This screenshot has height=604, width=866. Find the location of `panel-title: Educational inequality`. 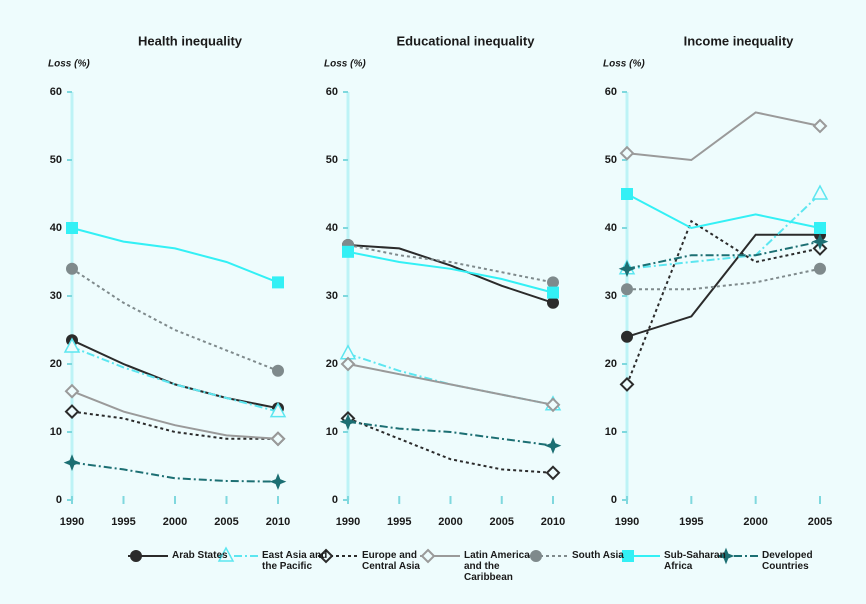

panel-title: Educational inequality is located at coordinates (466, 40).